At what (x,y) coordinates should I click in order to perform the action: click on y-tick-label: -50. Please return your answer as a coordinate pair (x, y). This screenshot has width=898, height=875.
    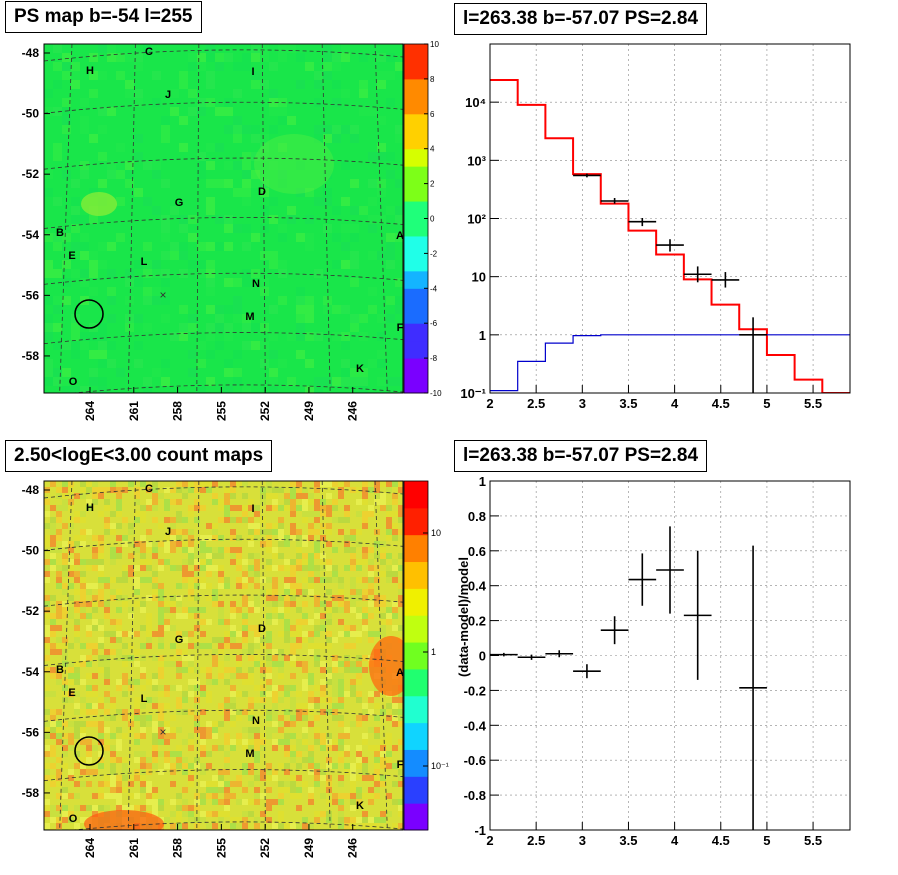
    Looking at the image, I should click on (31, 551).